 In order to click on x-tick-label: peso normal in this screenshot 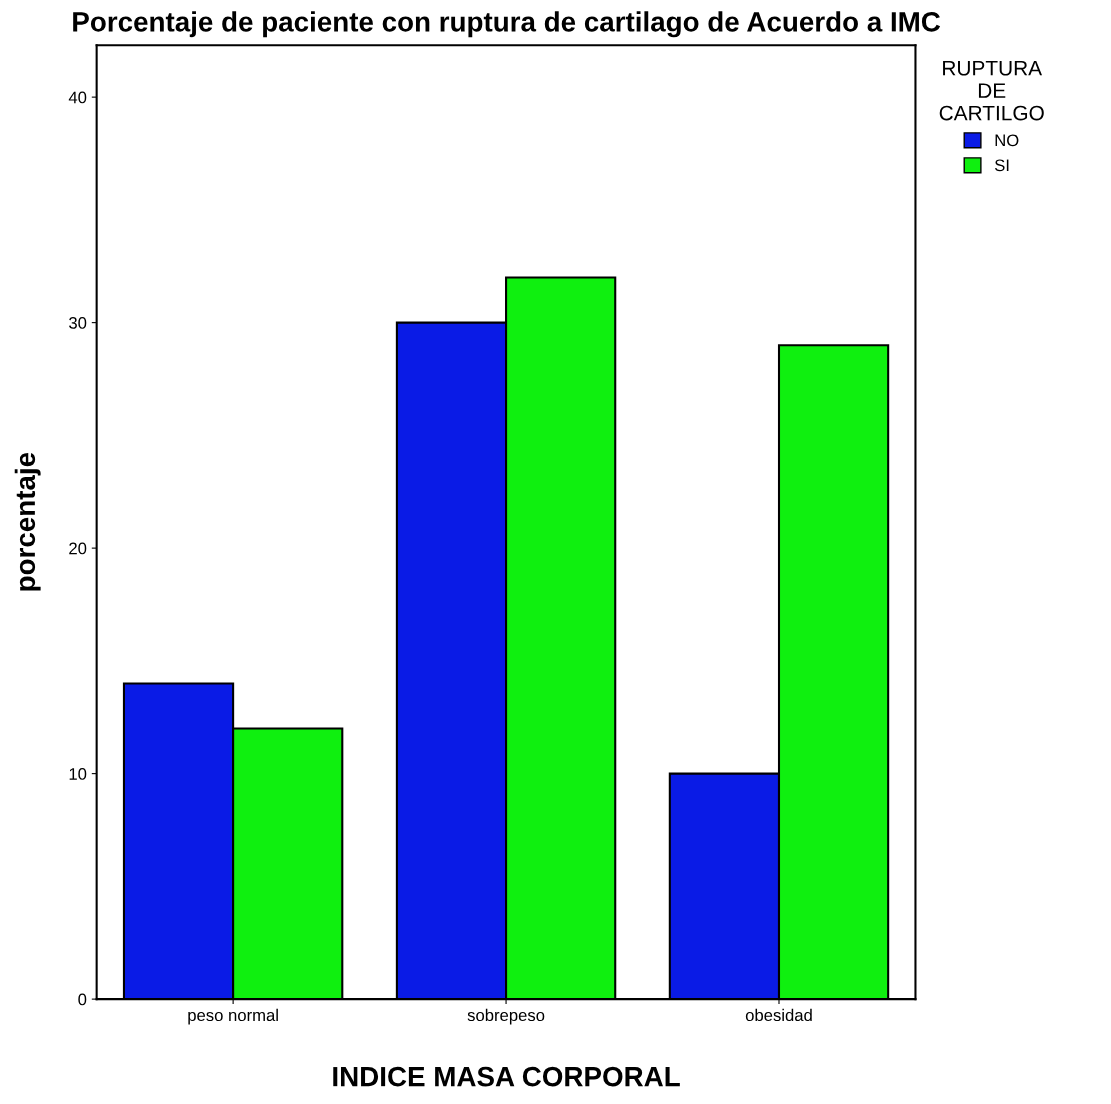, I will do `click(233, 1016)`.